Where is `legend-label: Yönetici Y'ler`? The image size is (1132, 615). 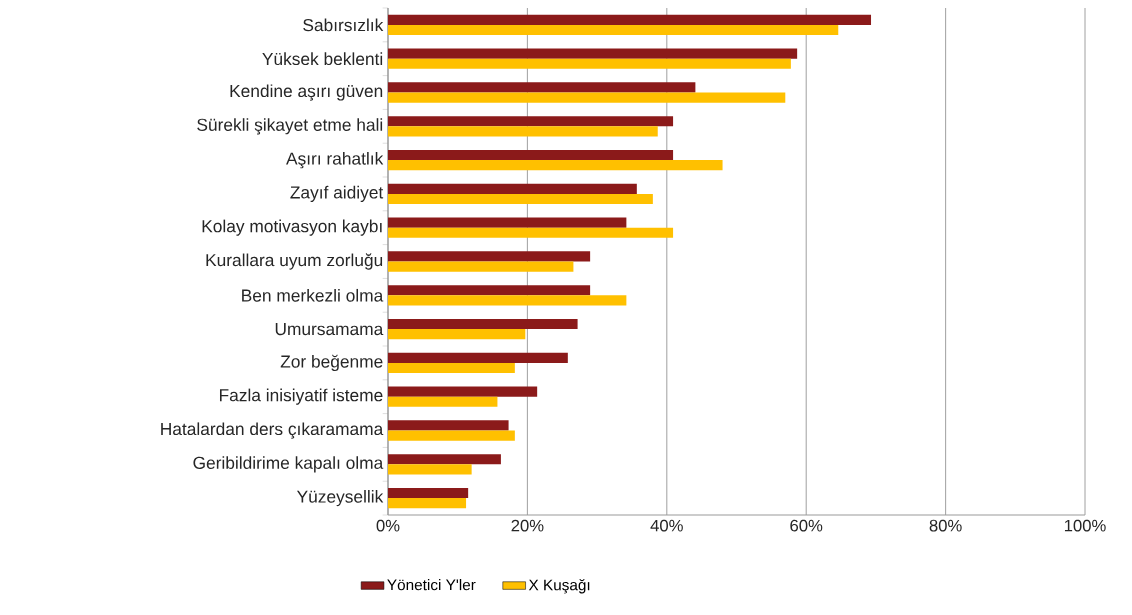 legend-label: Yönetici Y'ler is located at coordinates (431, 585).